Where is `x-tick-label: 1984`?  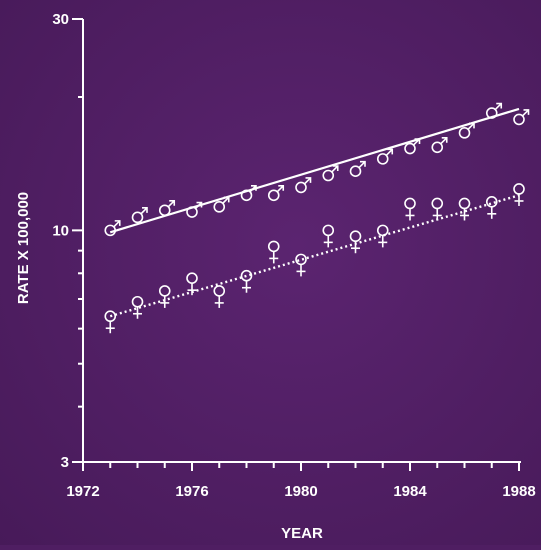 x-tick-label: 1984 is located at coordinates (410, 491).